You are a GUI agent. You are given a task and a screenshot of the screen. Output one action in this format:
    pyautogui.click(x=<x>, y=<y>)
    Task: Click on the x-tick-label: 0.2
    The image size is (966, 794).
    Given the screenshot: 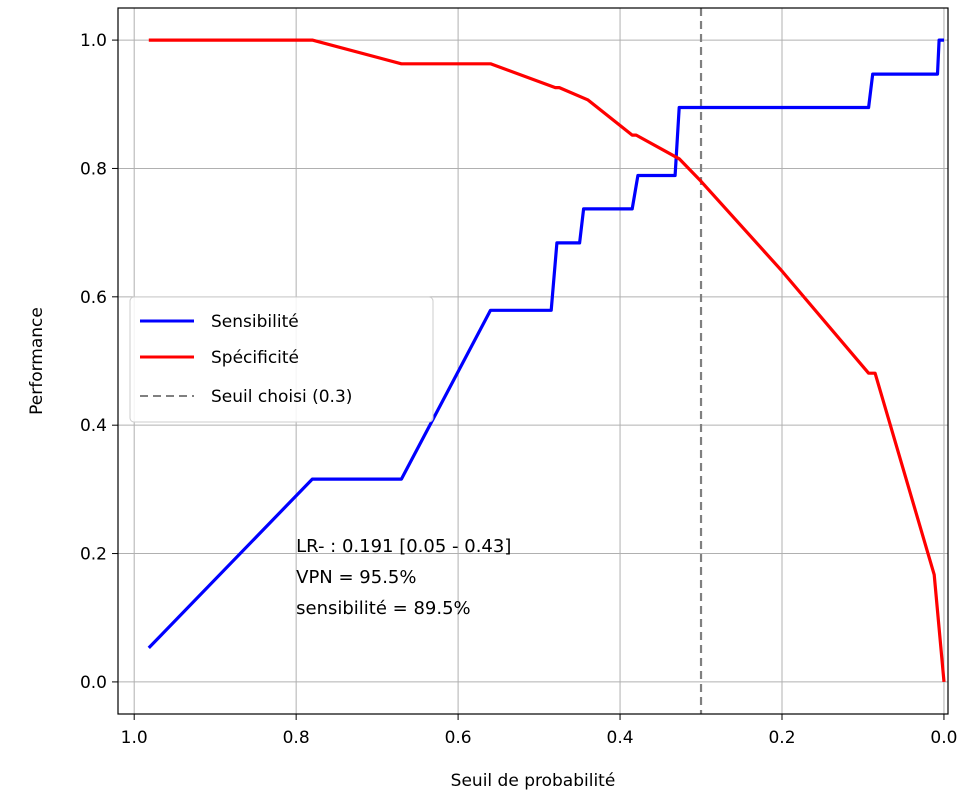 What is the action you would take?
    pyautogui.click(x=781, y=738)
    